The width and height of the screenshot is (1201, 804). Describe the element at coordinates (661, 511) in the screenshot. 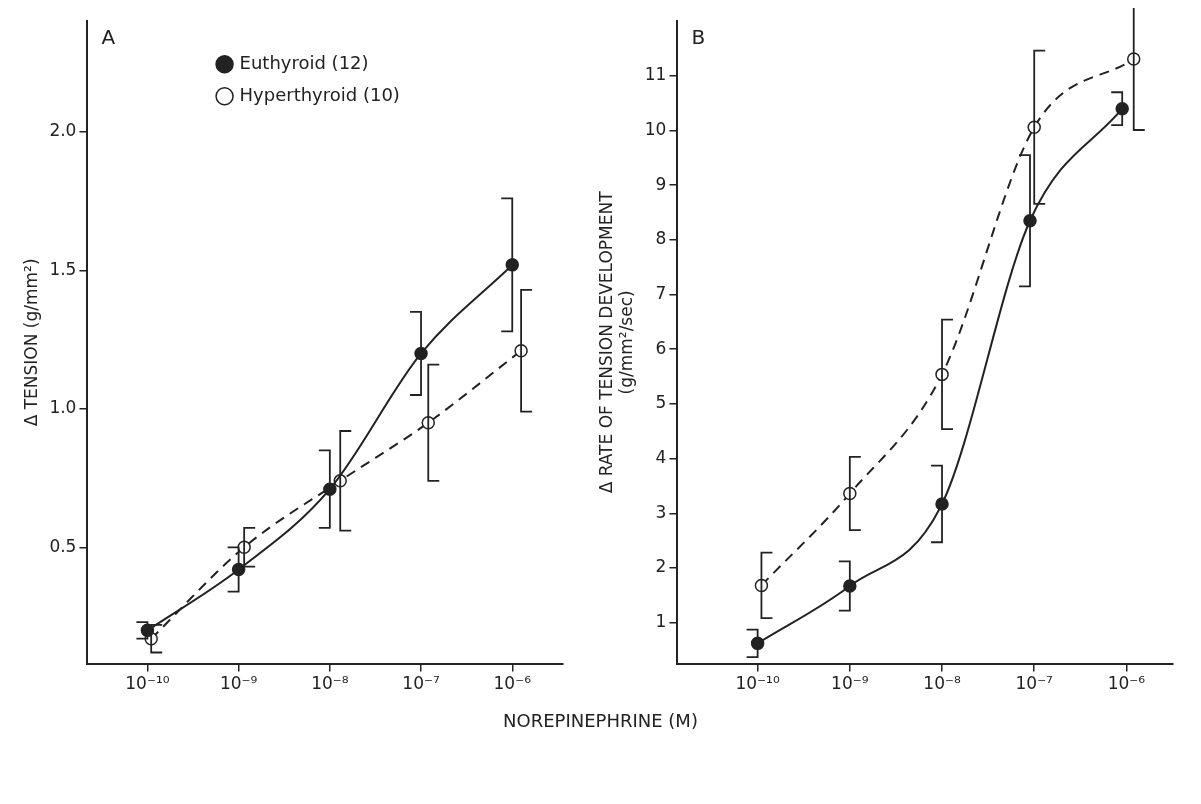

I see `y-tick-label: 3` at that location.